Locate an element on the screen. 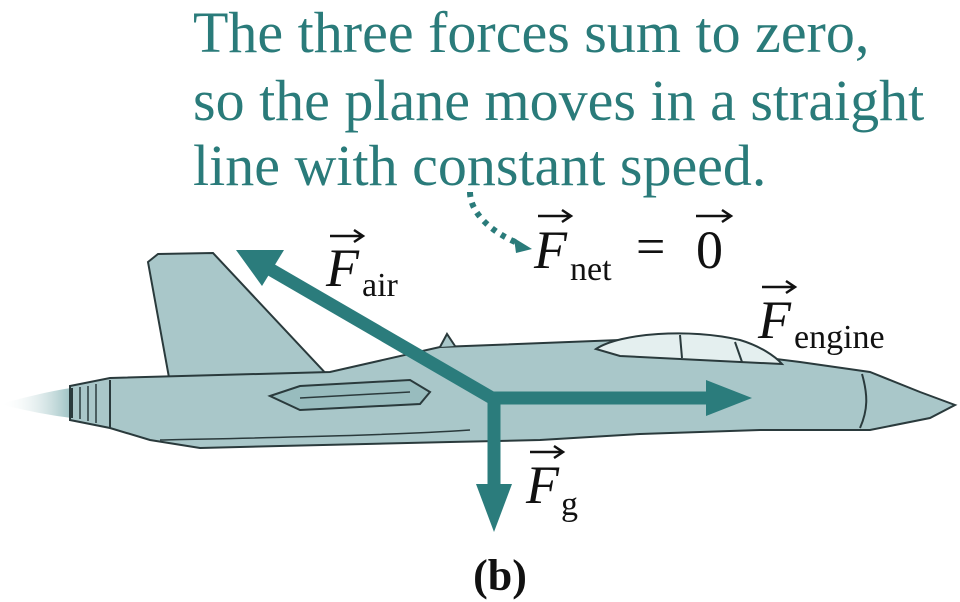 The width and height of the screenshot is (960, 602). vector-arrow-fnet is located at coordinates (556, 216).